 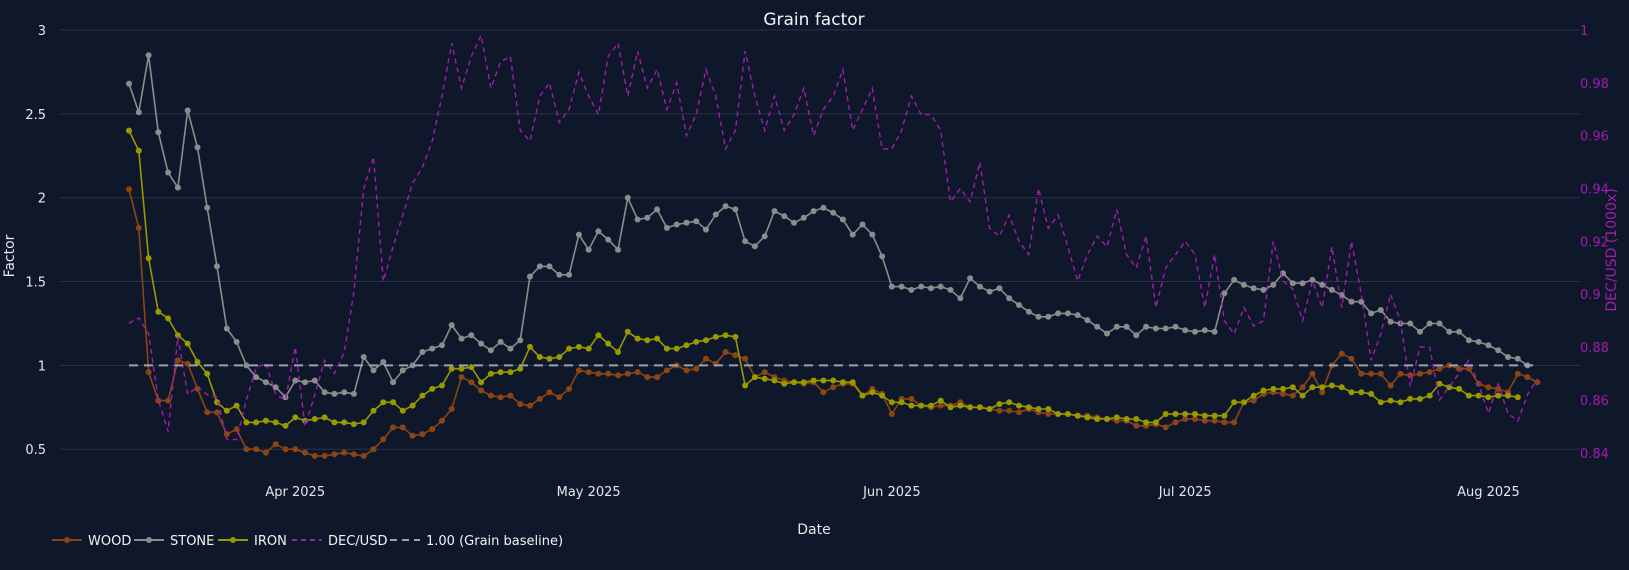 I want to click on x-tick-label: May 2025, so click(x=589, y=492).